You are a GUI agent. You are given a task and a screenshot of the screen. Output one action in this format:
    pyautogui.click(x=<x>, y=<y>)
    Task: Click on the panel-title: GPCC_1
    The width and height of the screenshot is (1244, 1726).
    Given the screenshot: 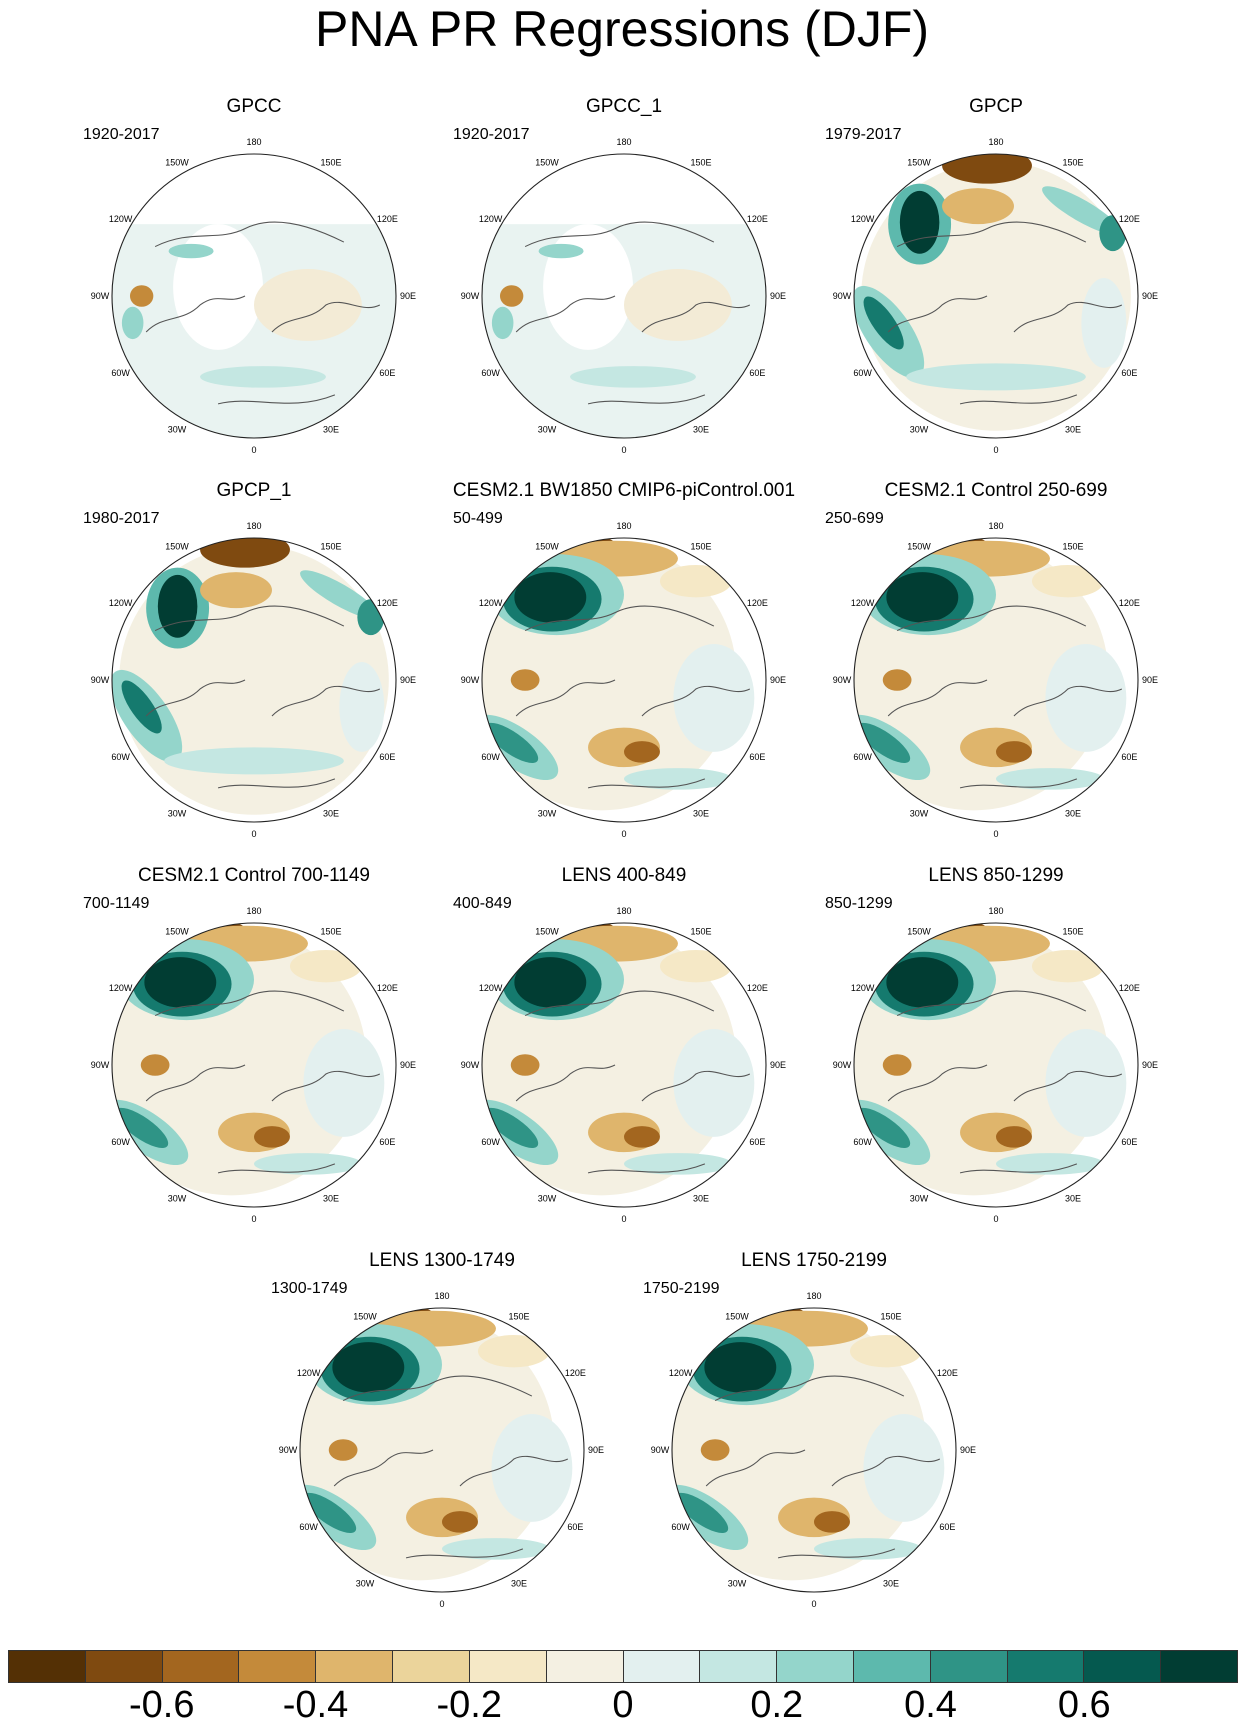 What is the action you would take?
    pyautogui.click(x=624, y=106)
    